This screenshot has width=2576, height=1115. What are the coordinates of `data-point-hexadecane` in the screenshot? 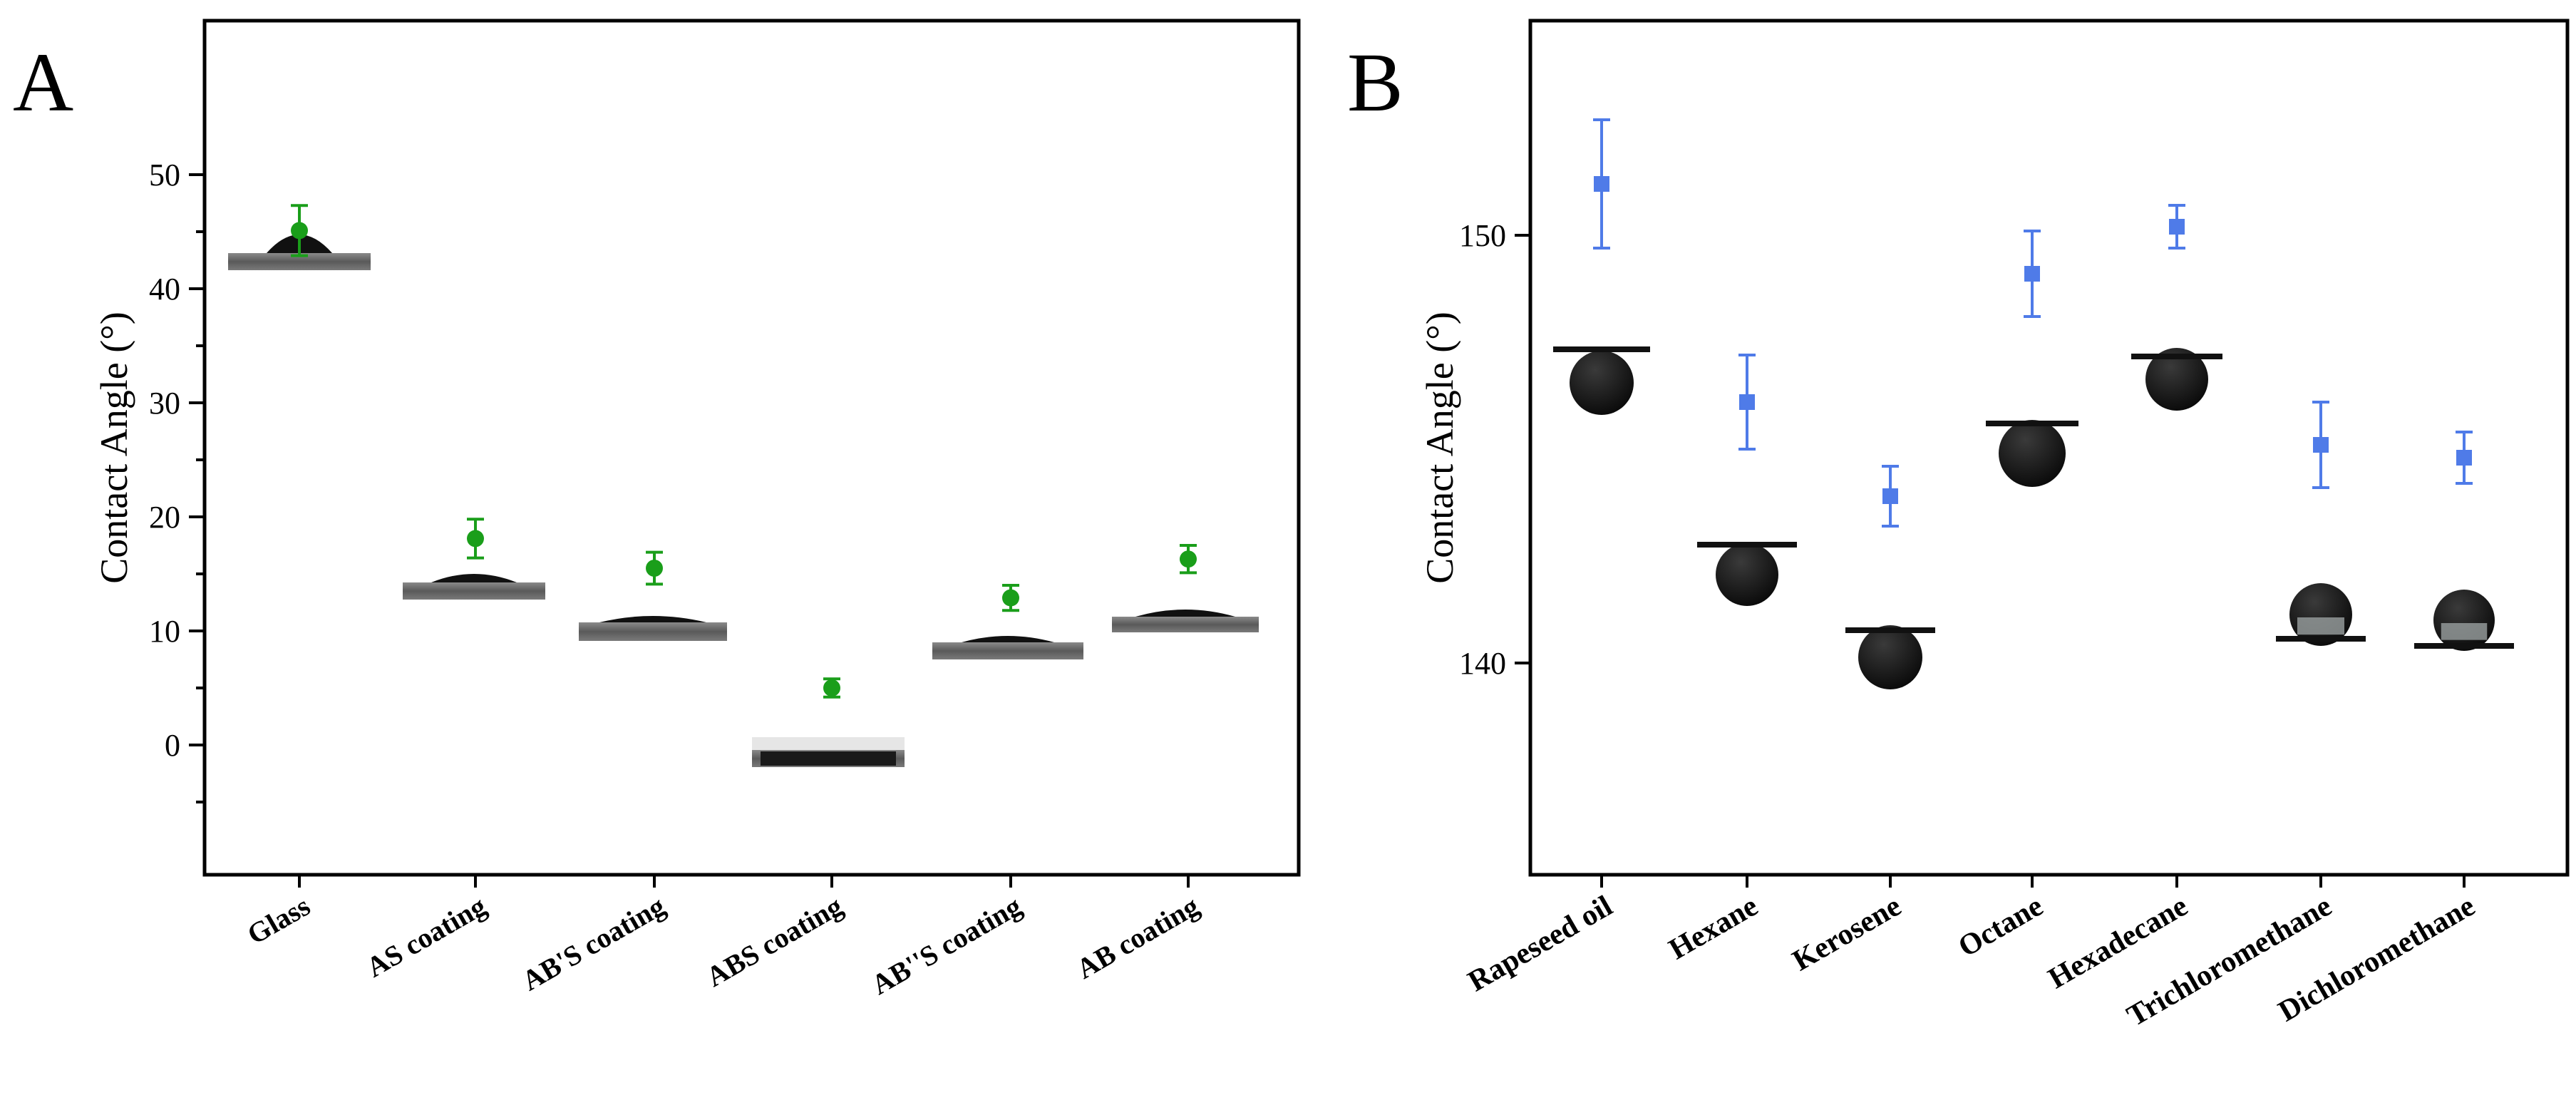 It's located at (2176, 227).